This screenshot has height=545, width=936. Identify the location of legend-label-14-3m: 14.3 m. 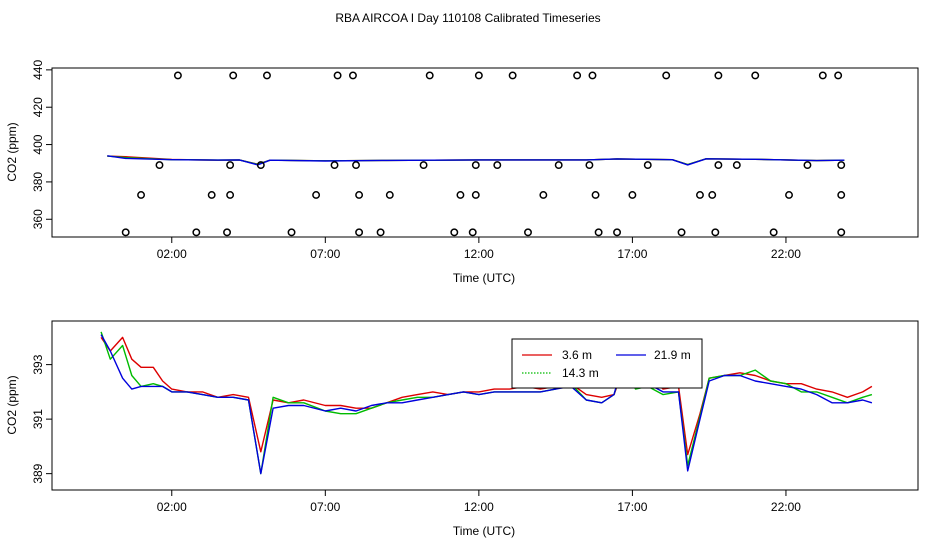
(580, 373).